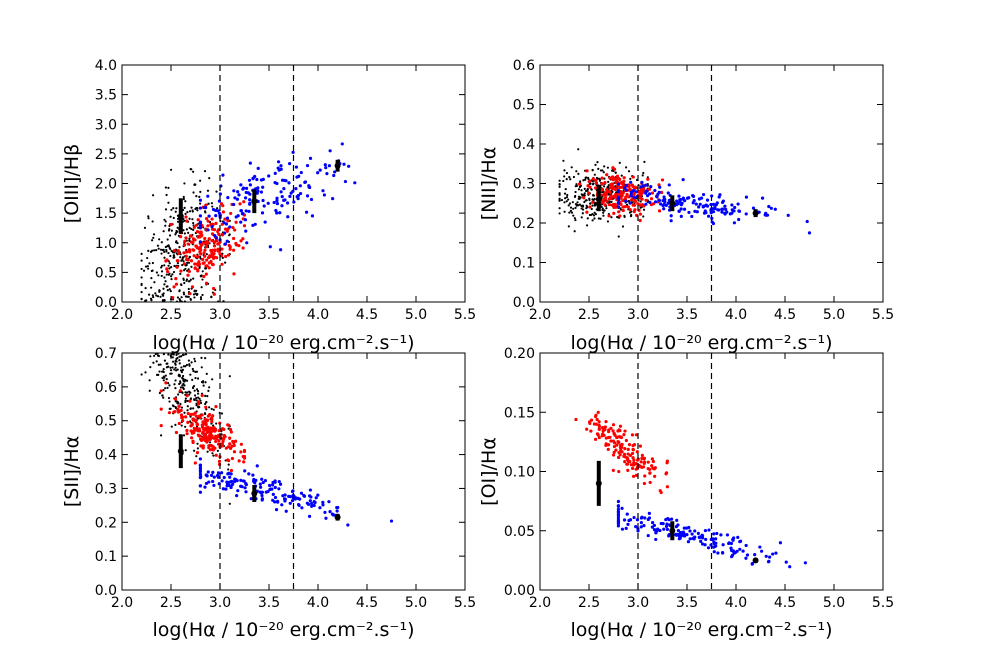 This screenshot has height=656, width=981. I want to click on x-tick-label: 3.0, so click(638, 603).